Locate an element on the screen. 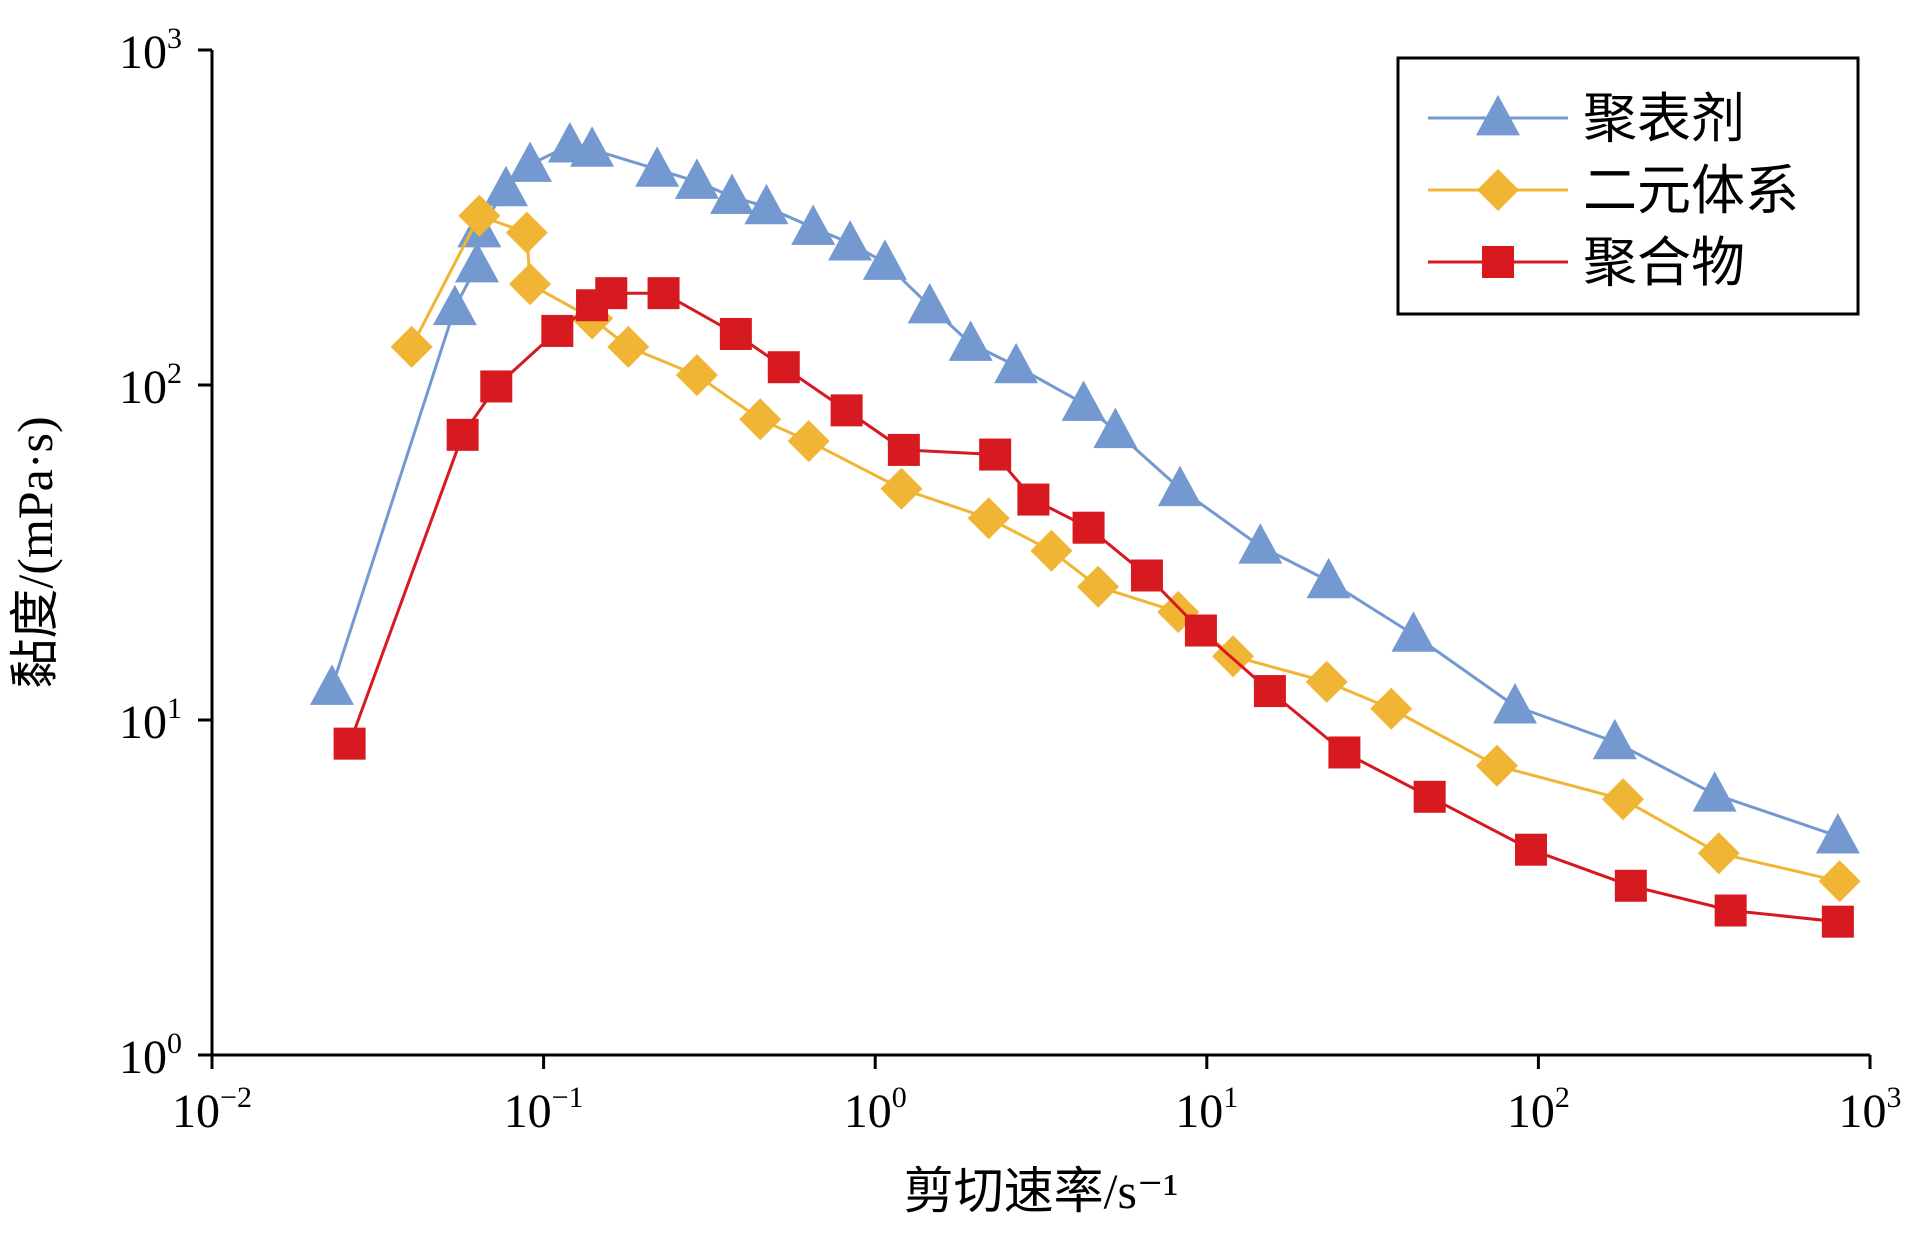 The image size is (1927, 1238). legend-item: 聚合物 is located at coordinates (1586, 263).